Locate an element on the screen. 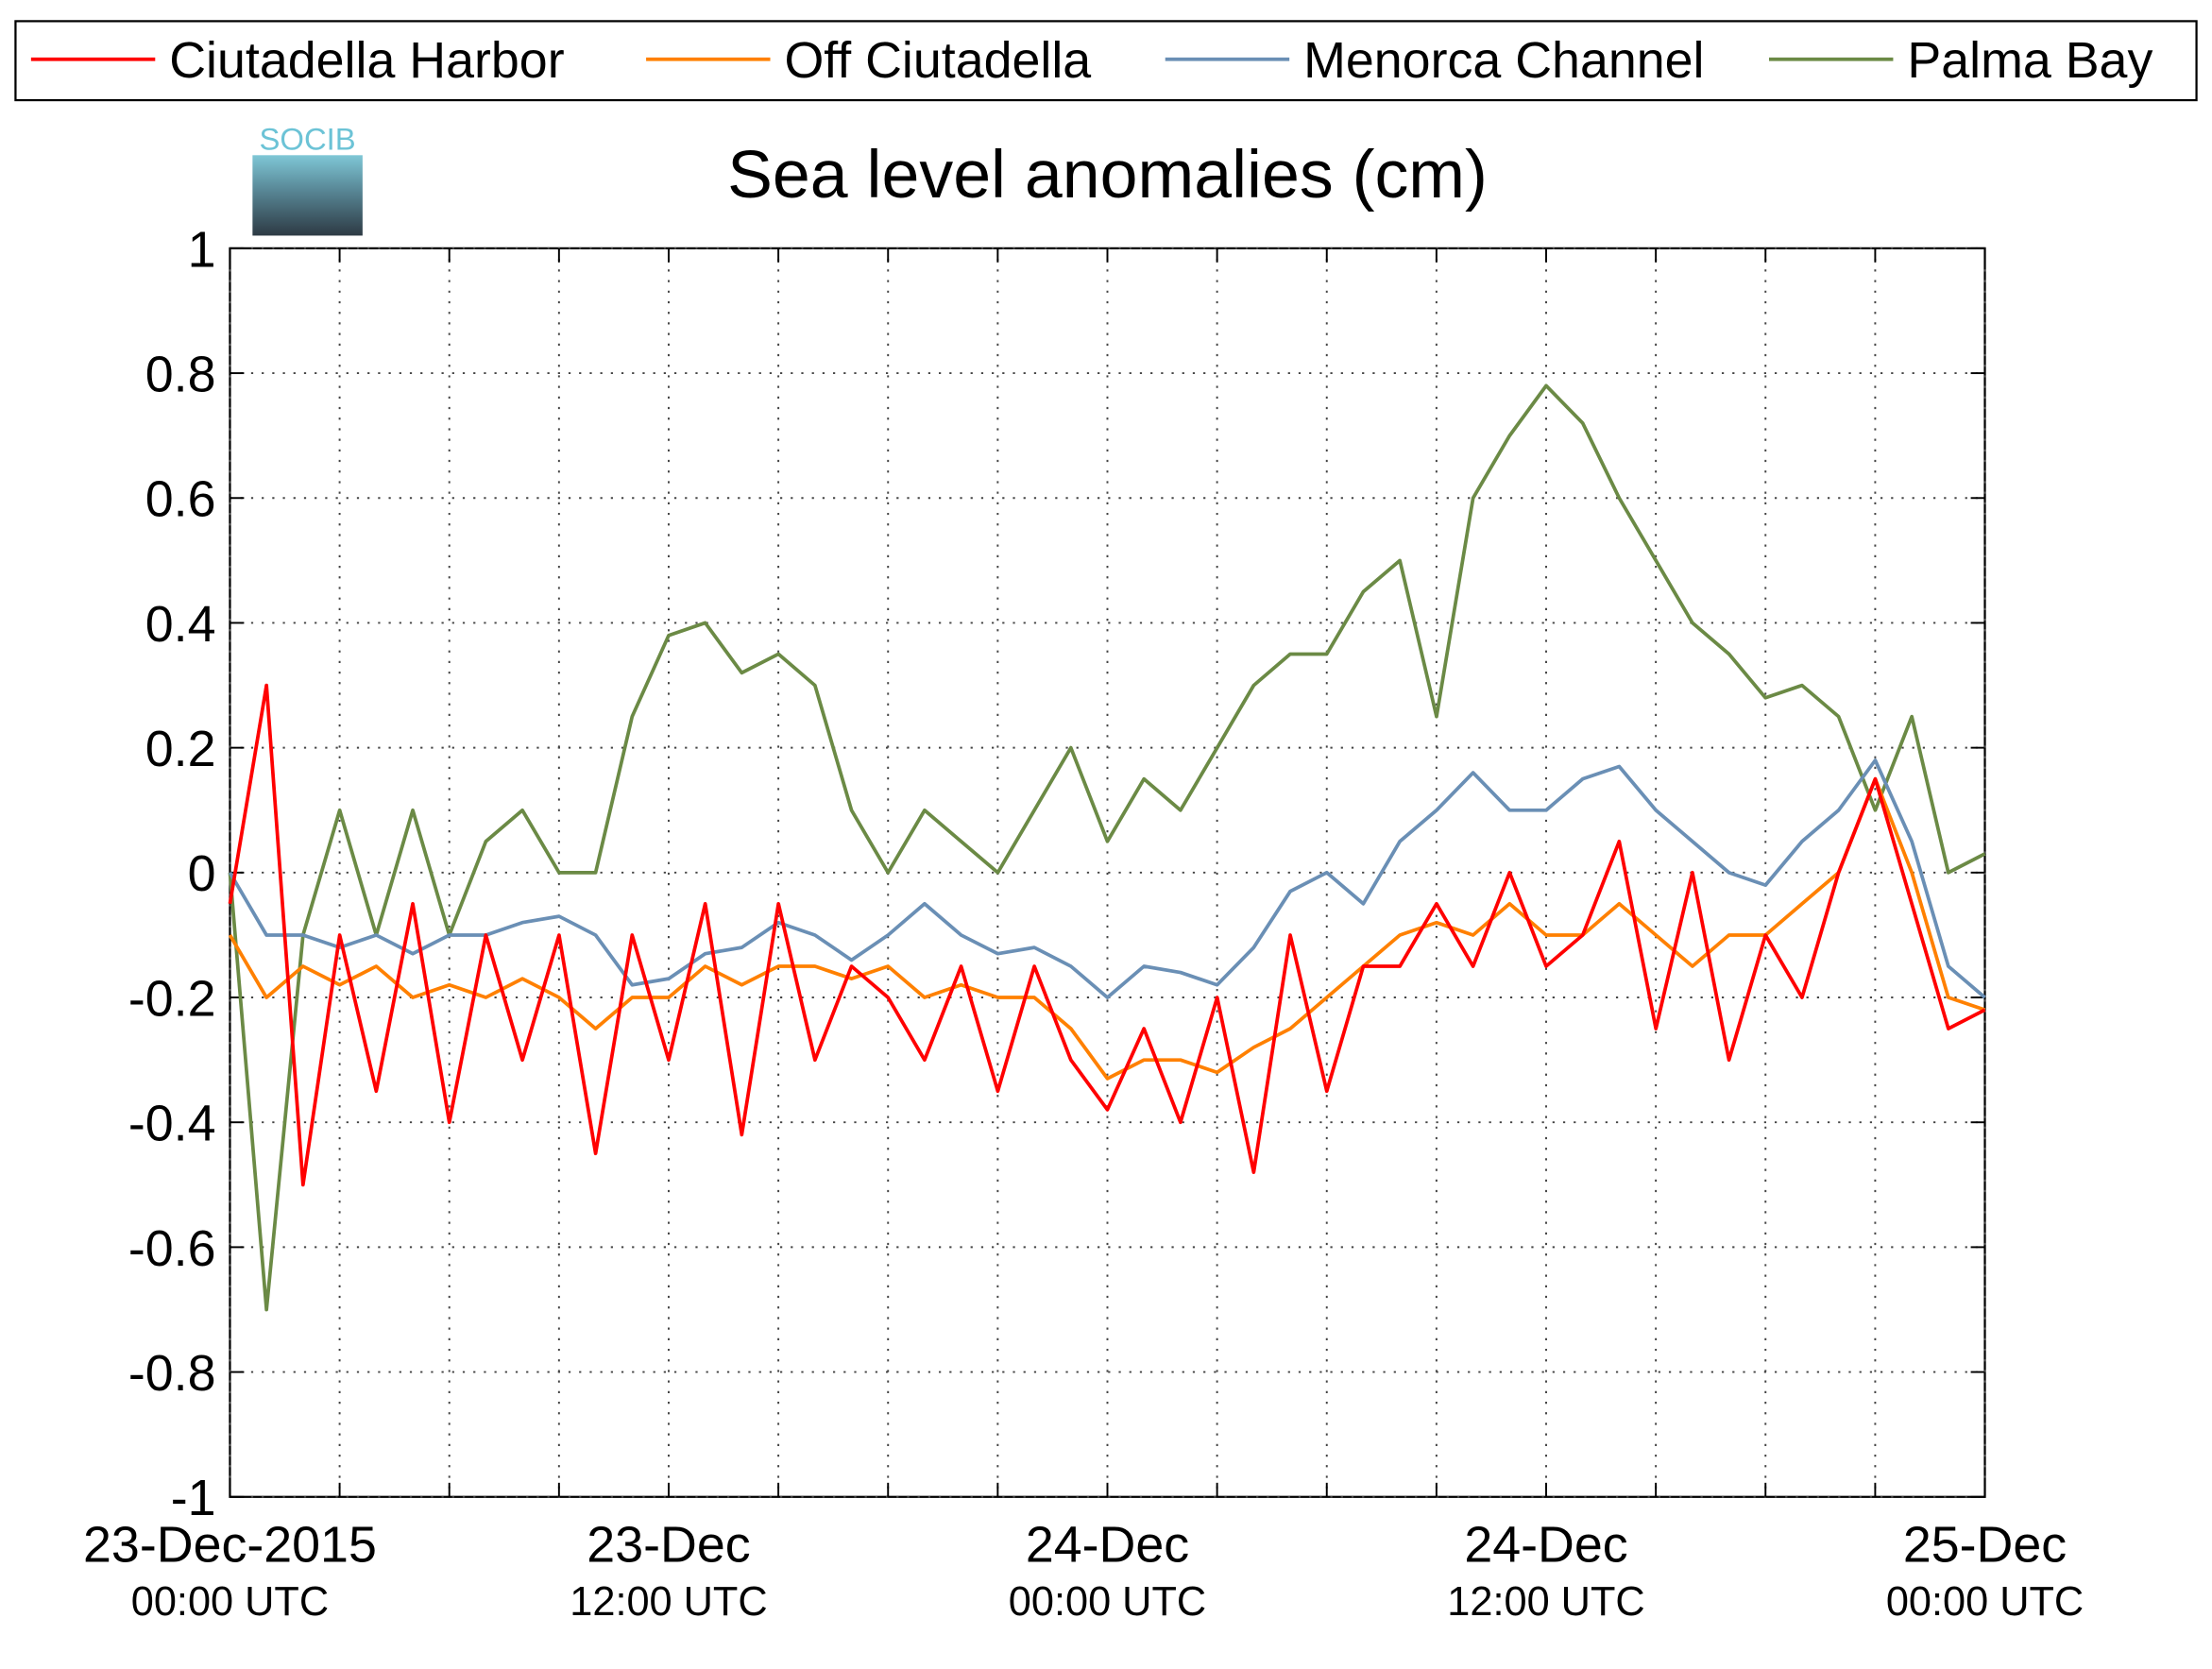 This screenshot has height=1669, width=2212. chart-title: Sea level anomalies (cm) is located at coordinates (1107, 175).